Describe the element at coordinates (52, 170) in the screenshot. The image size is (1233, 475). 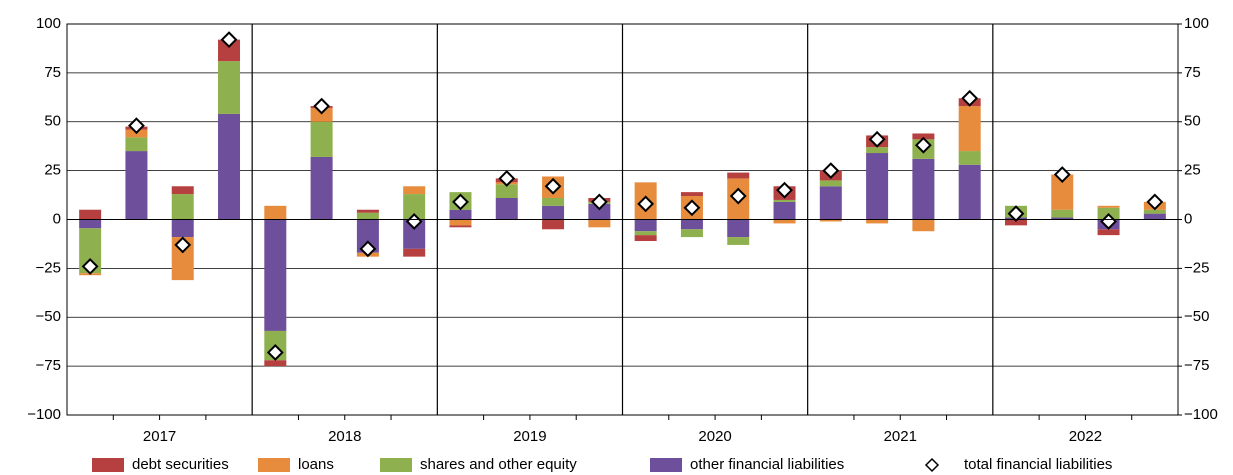
I see `y-tick-label: 25` at that location.